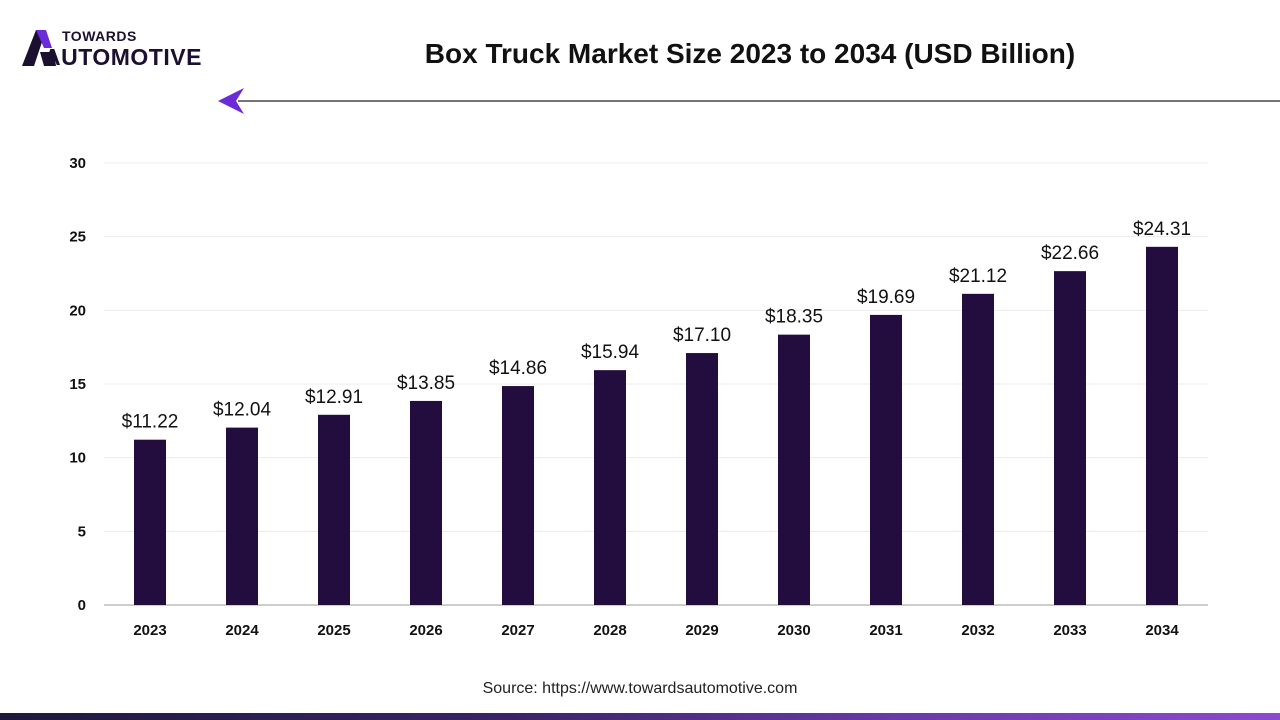  I want to click on x-tick-label-2034: 2034, so click(1162, 630).